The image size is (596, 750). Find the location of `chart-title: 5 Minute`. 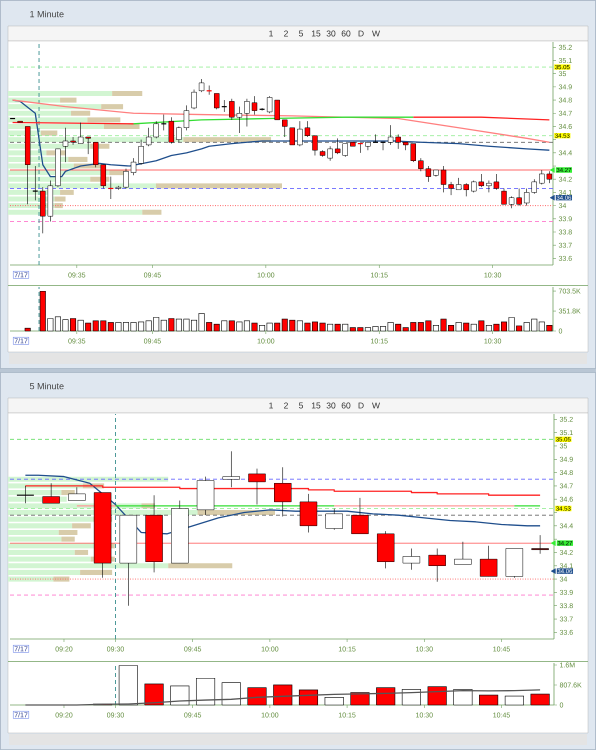

chart-title: 5 Minute is located at coordinates (47, 386).